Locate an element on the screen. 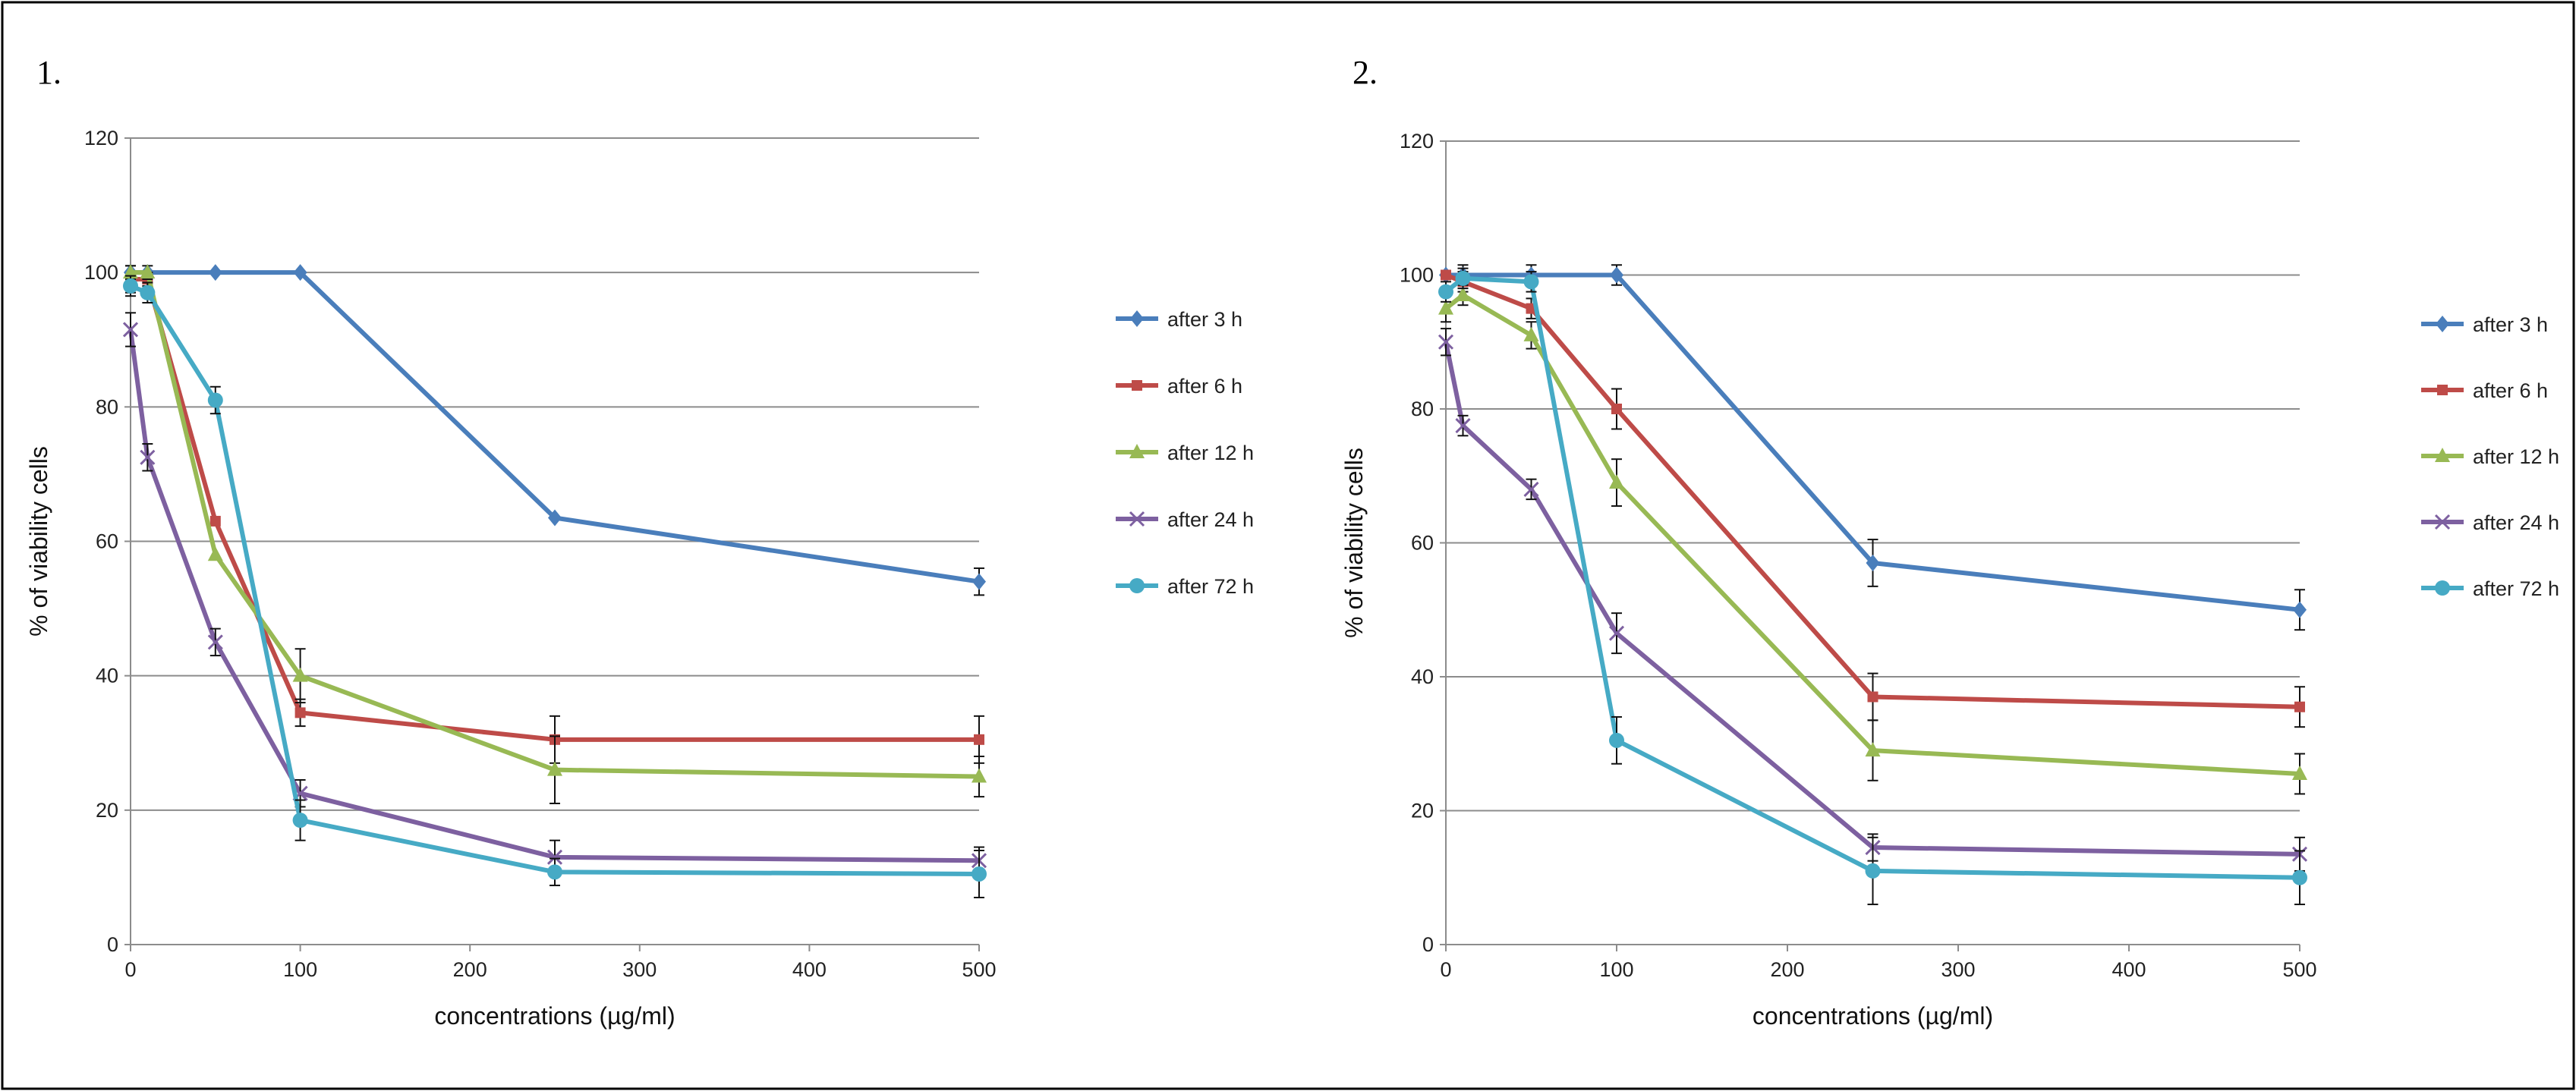 This screenshot has width=2576, height=1091. legend-entry-5: after 72 h is located at coordinates (2490, 588).